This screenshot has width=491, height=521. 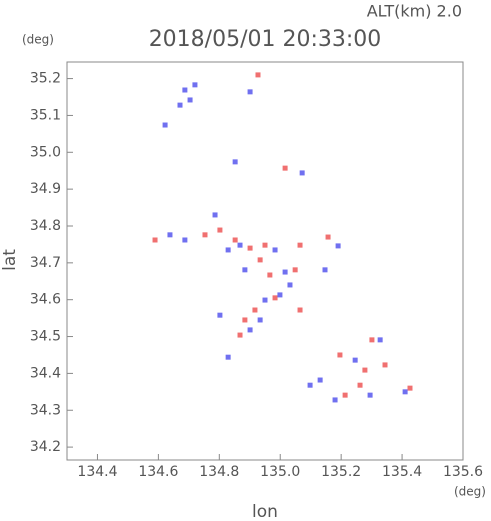 I want to click on y-unit: (deg), so click(x=38, y=40).